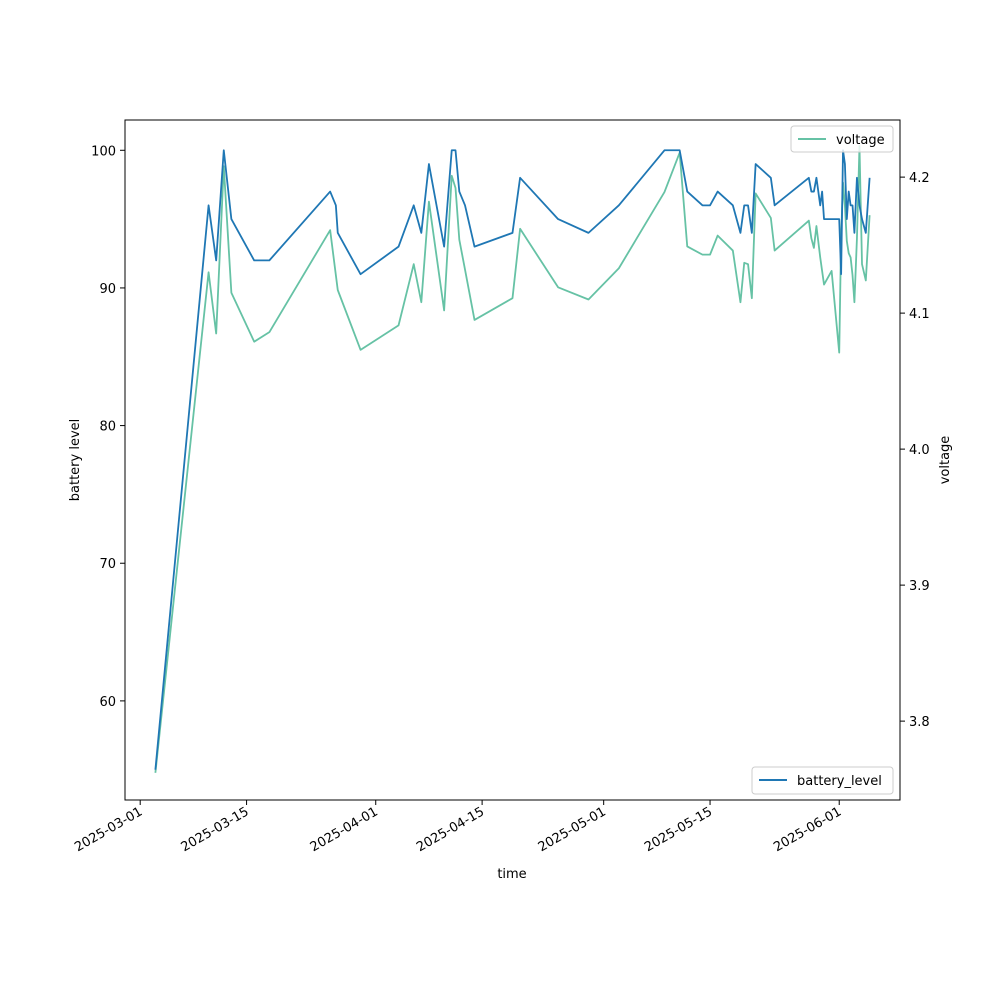  Describe the element at coordinates (919, 178) in the screenshot. I see `right-tick-label: 4.2` at that location.